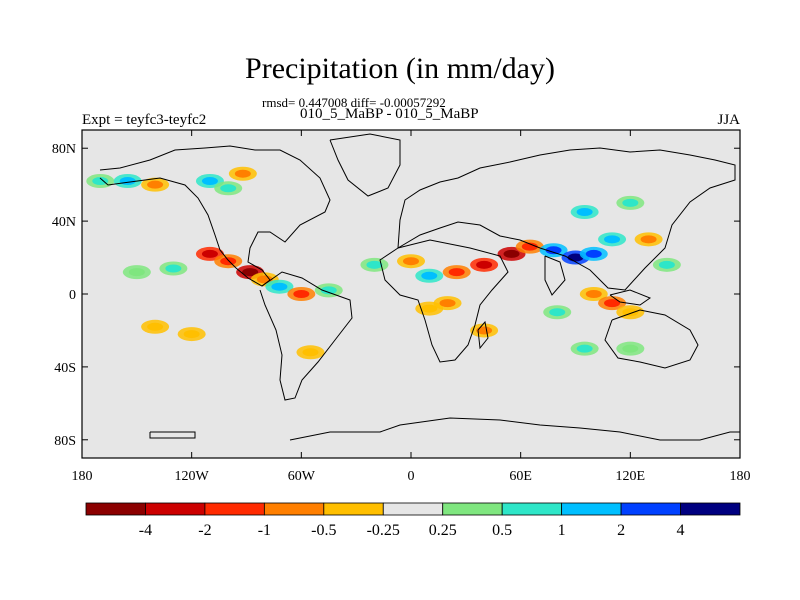 This screenshot has width=800, height=600. I want to click on colorbar-label: 2, so click(621, 530).